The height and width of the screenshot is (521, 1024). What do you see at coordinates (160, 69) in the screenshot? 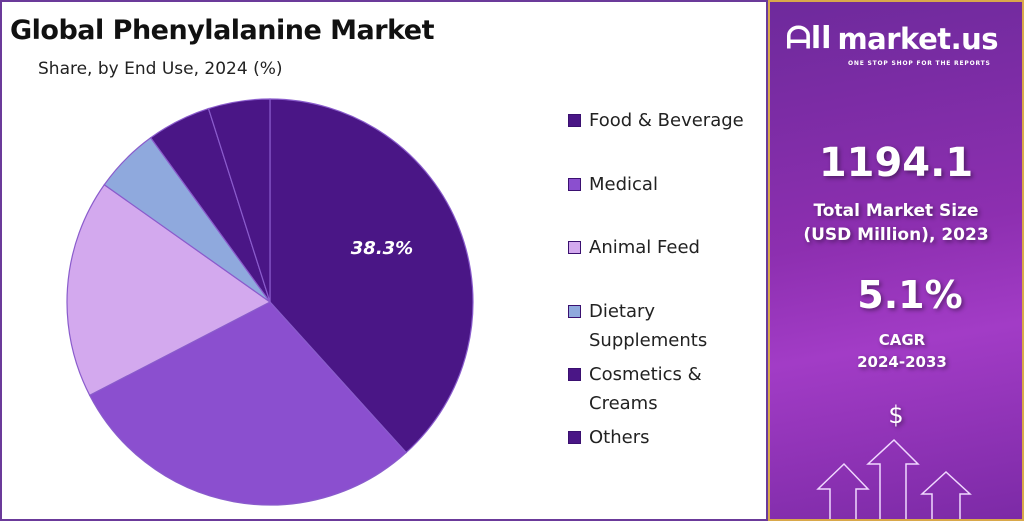
I see `chart-subtitle: Share, by End Use, 2024 (%)` at bounding box center [160, 69].